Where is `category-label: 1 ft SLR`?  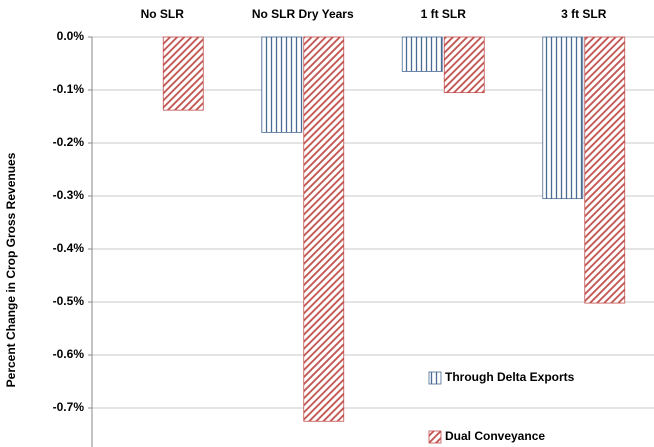 category-label: 1 ft SLR is located at coordinates (444, 14).